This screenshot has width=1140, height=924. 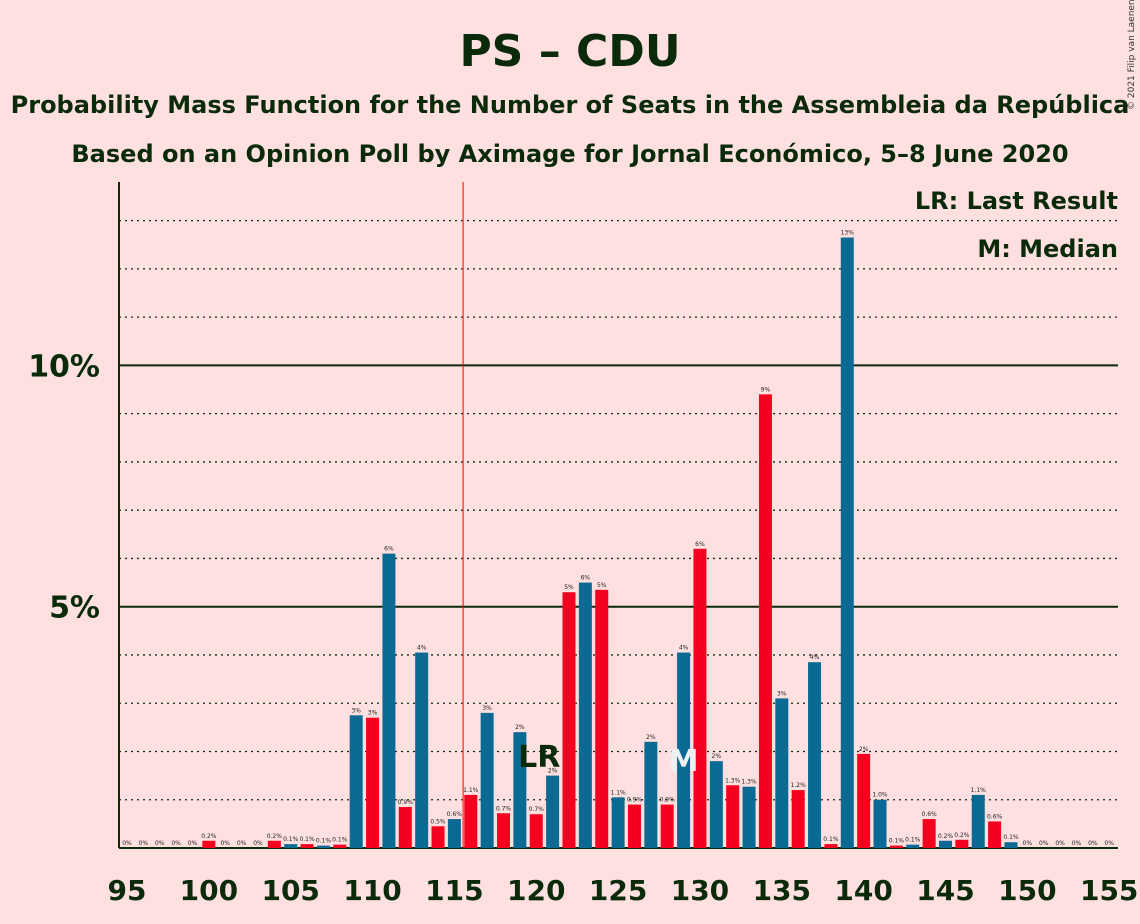 What do you see at coordinates (1109, 843) in the screenshot?
I see `bar-label-seat-155: 0%` at bounding box center [1109, 843].